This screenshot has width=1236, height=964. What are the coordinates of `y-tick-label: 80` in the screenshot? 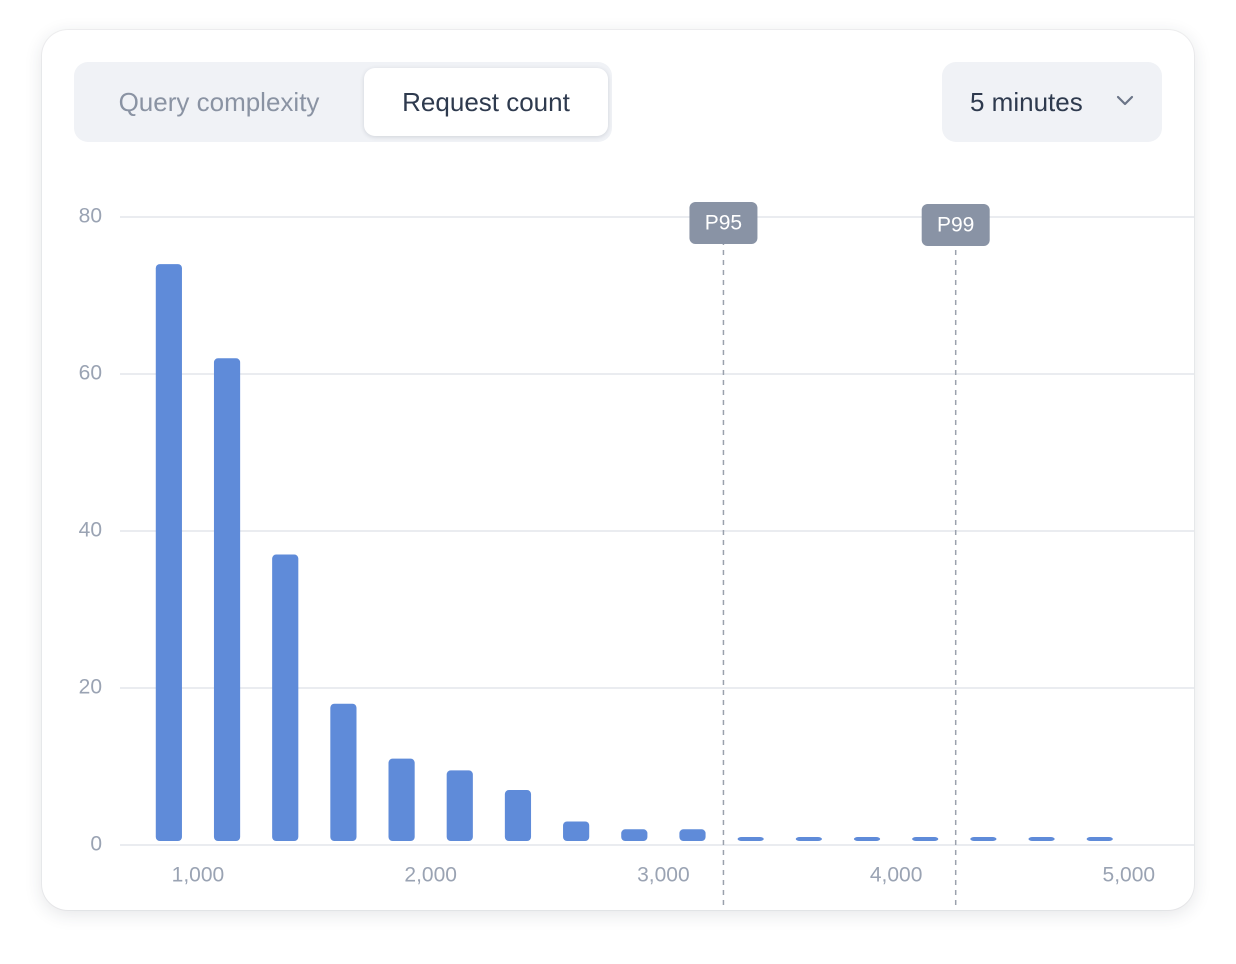 It's located at (90, 216).